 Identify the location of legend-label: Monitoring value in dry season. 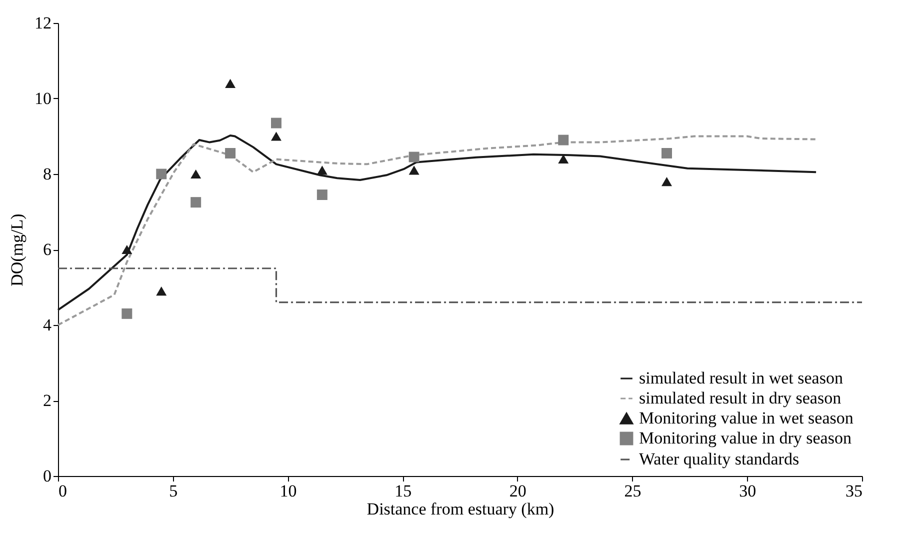
(745, 438).